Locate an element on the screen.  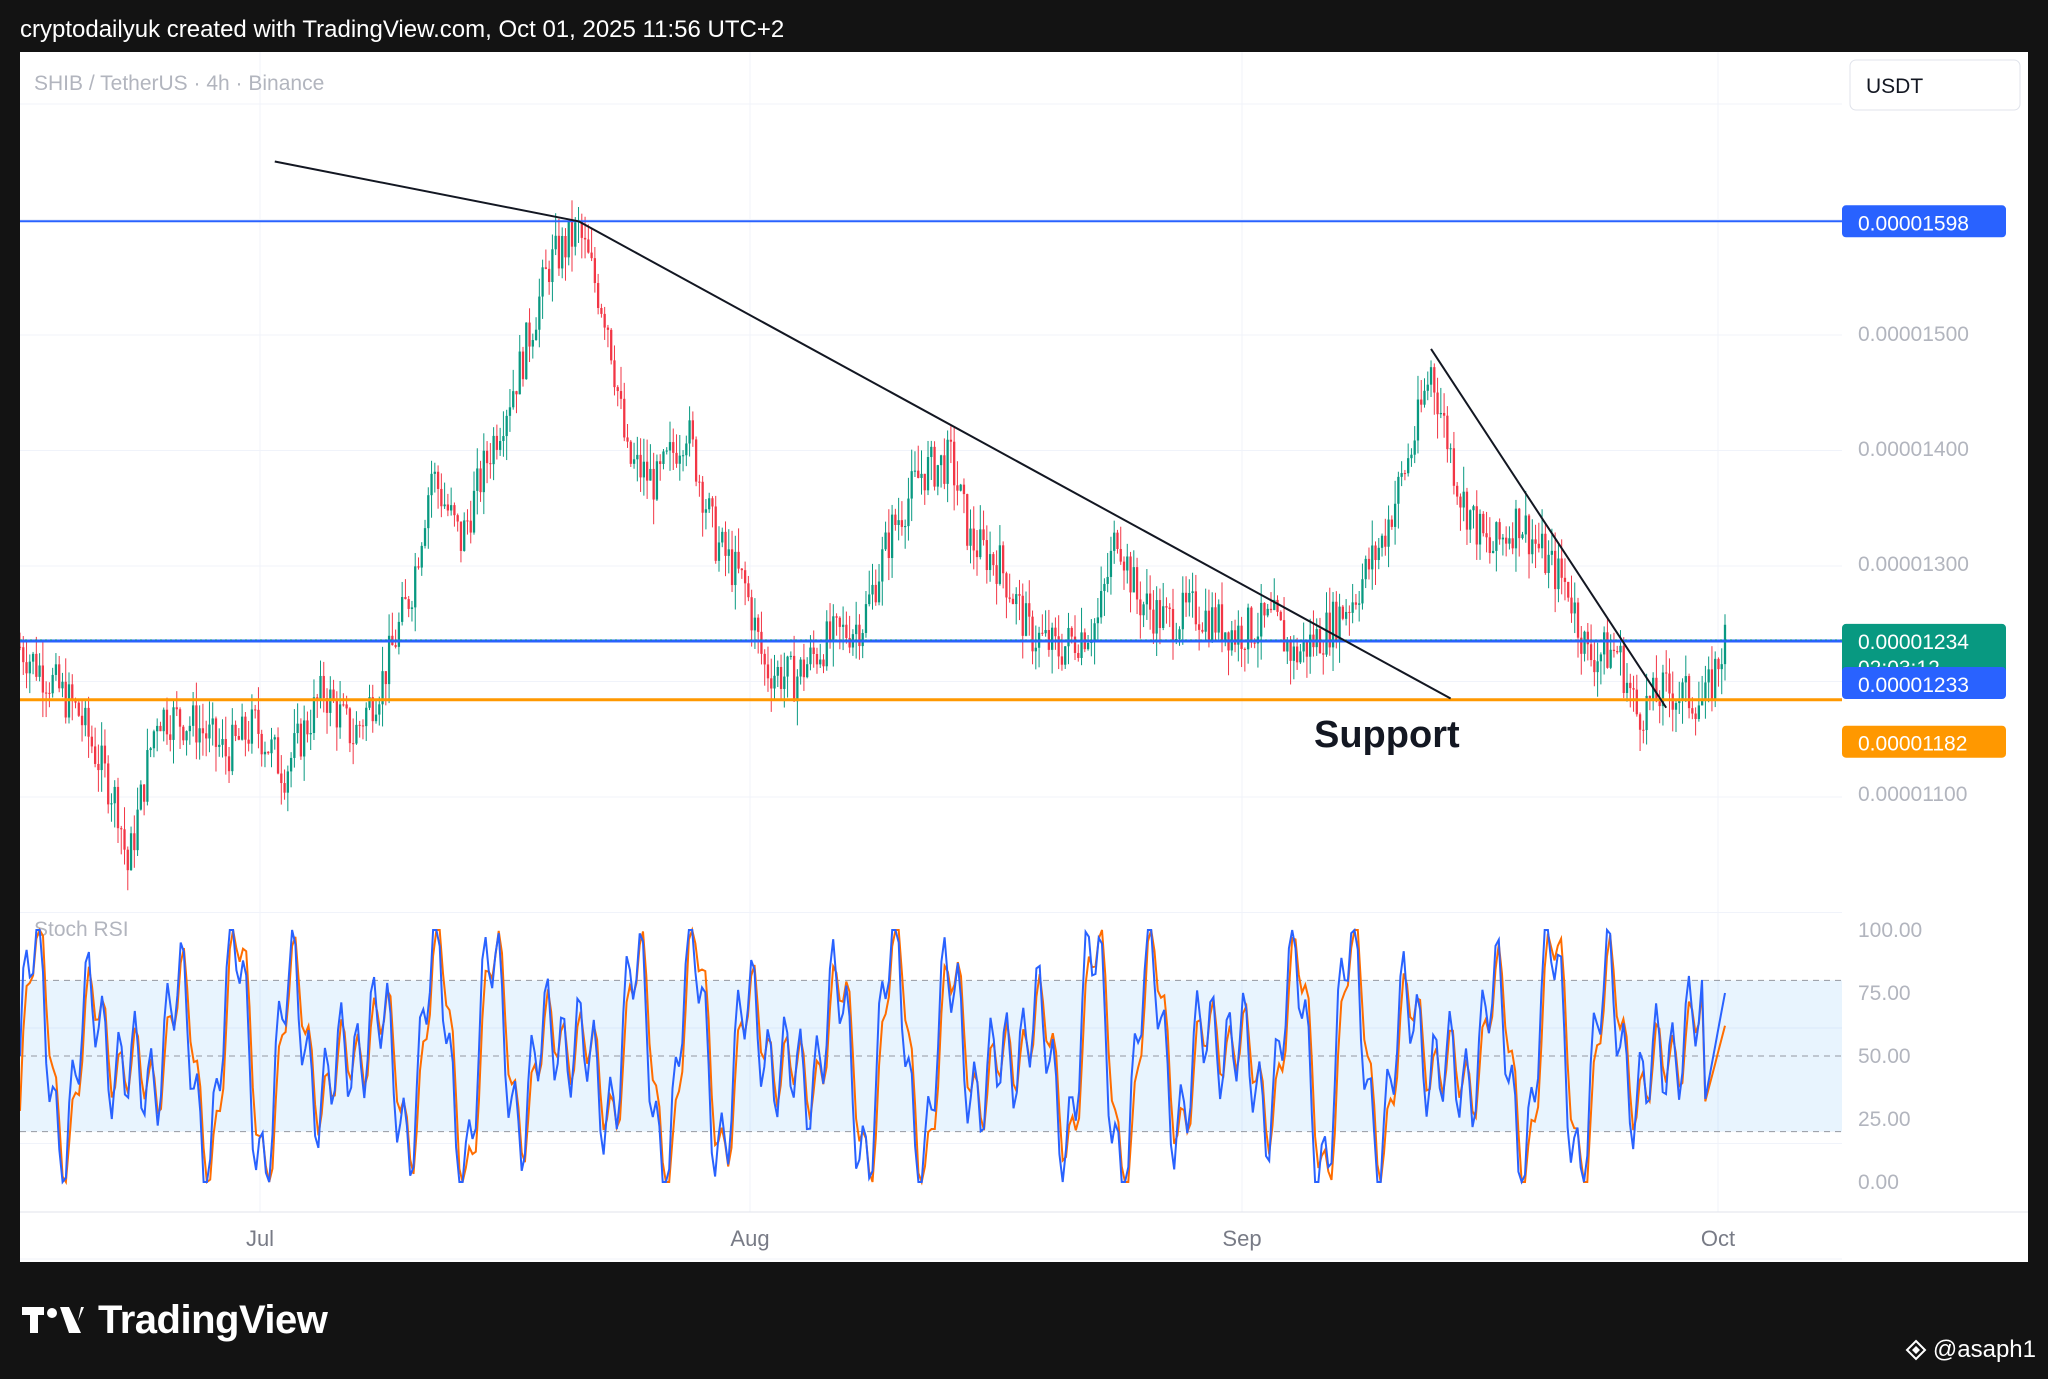
price-tag-level-text: 0.00001233 is located at coordinates (1913, 685).